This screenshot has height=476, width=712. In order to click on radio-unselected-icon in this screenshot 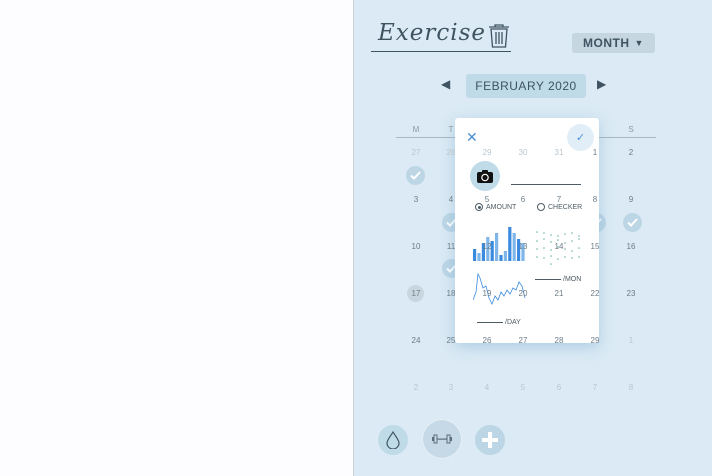, I will do `click(541, 207)`.